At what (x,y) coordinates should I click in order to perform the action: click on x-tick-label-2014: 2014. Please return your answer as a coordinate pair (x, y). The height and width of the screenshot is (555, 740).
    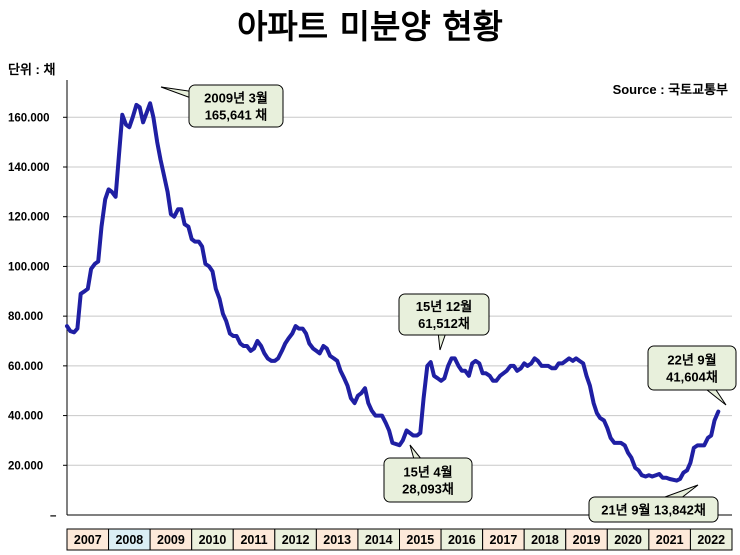
    Looking at the image, I should click on (379, 540).